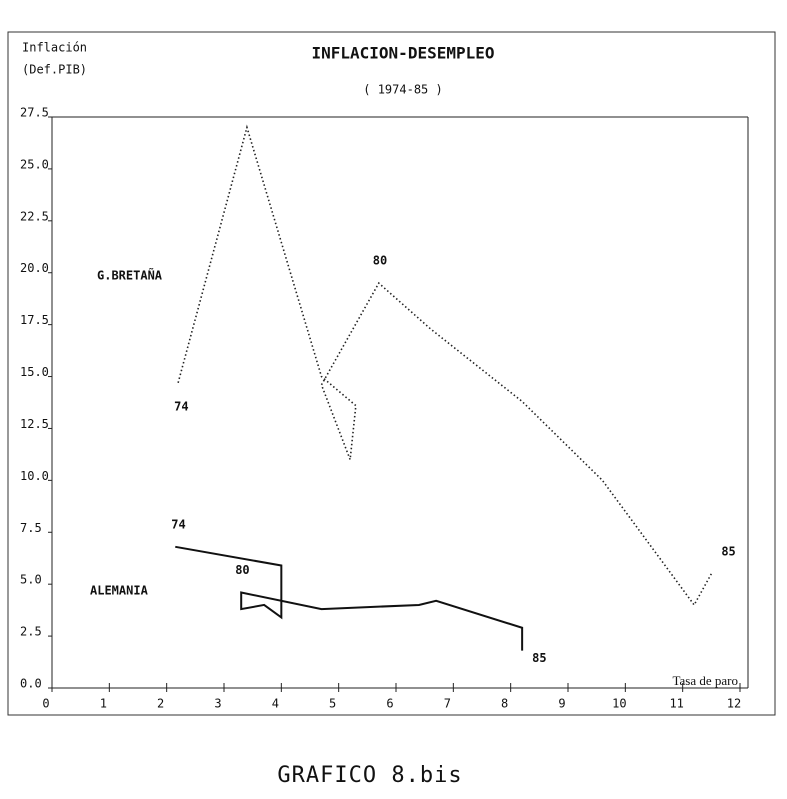 The height and width of the screenshot is (799, 787). Describe the element at coordinates (34, 113) in the screenshot. I see `y-tick-label: 27.5` at that location.